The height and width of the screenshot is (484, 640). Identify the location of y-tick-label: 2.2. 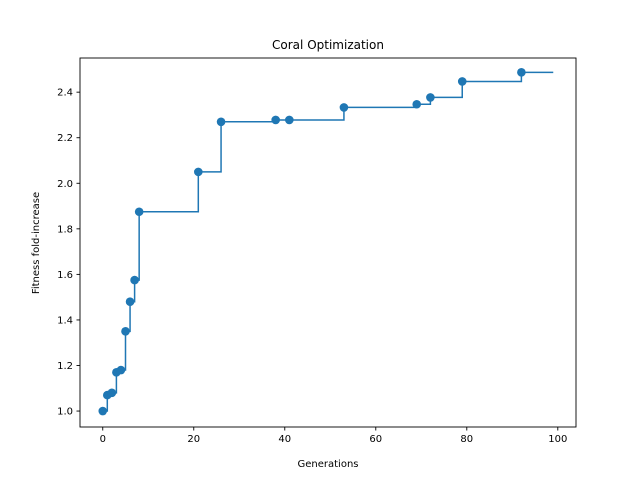
(65, 138).